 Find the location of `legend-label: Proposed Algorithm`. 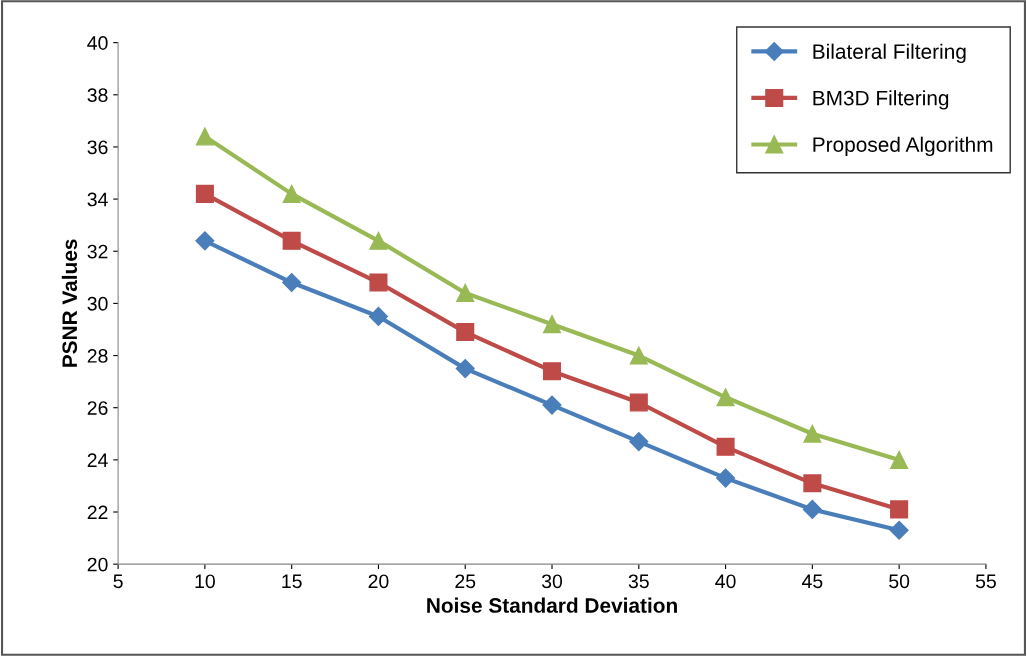

legend-label: Proposed Algorithm is located at coordinates (903, 146).